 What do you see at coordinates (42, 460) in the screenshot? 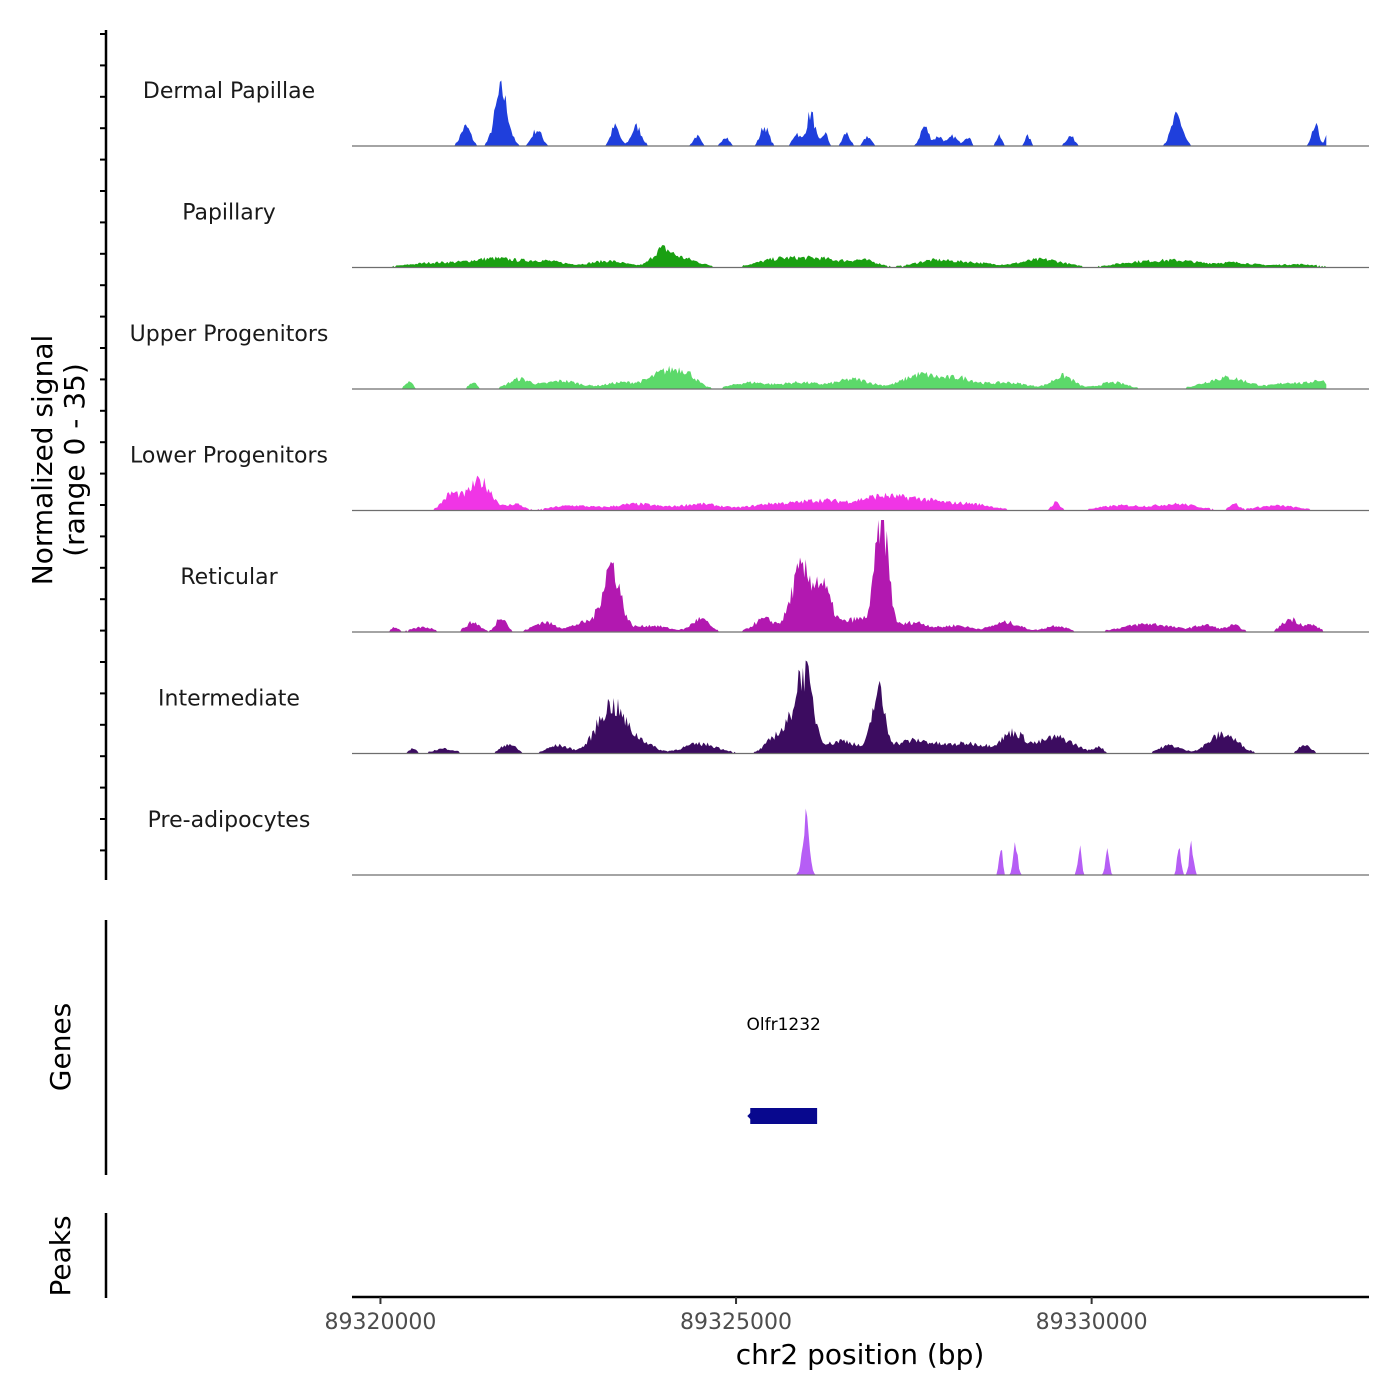
I see `y-axis-title-line1: Normalized signal` at bounding box center [42, 460].